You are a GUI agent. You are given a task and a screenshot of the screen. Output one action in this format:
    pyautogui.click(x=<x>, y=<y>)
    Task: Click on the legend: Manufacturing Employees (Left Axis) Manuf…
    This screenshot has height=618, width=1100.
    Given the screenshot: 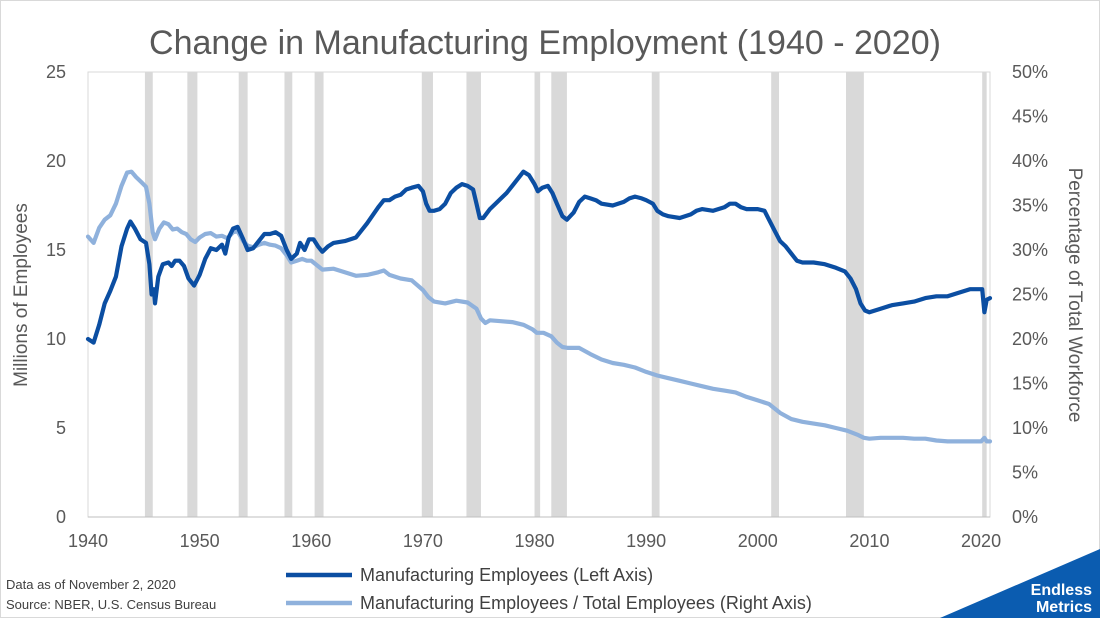 What is the action you would take?
    pyautogui.click(x=549, y=589)
    